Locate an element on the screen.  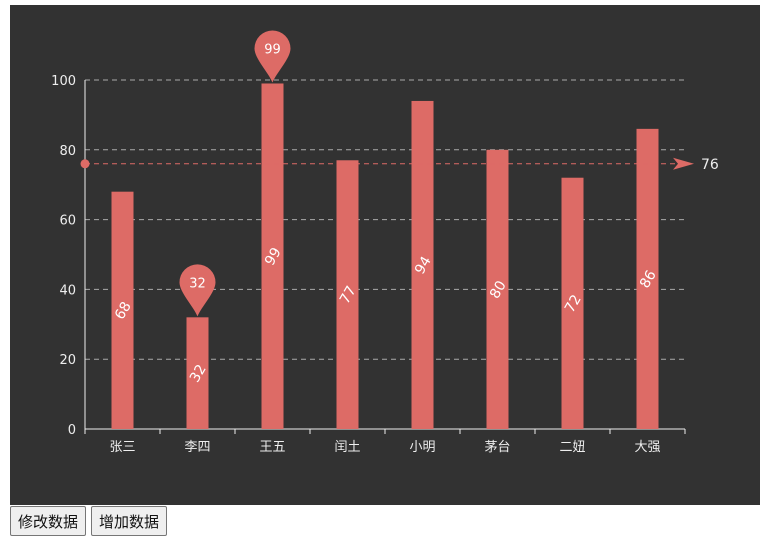
mark-point-label: 99 is located at coordinates (272, 49).